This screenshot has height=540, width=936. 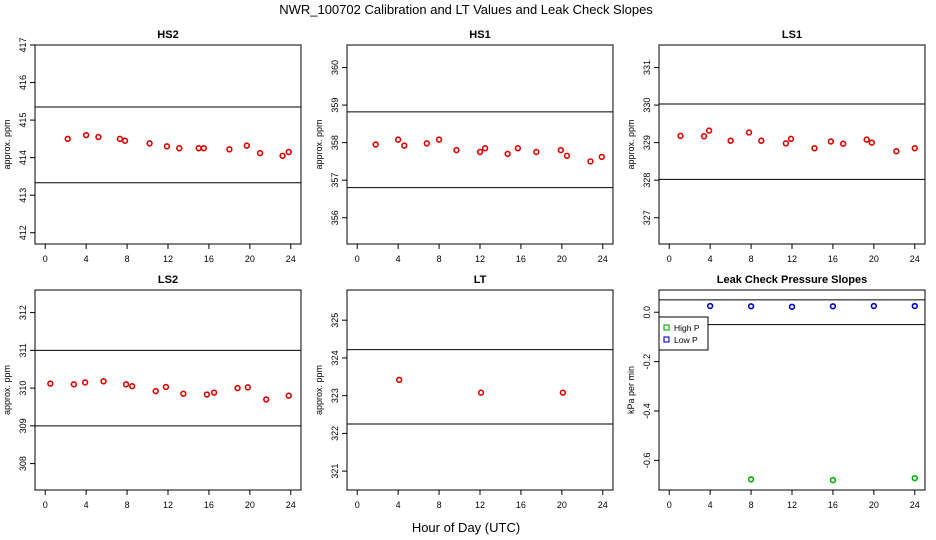 I want to click on y-tick-label: 331, so click(x=647, y=67).